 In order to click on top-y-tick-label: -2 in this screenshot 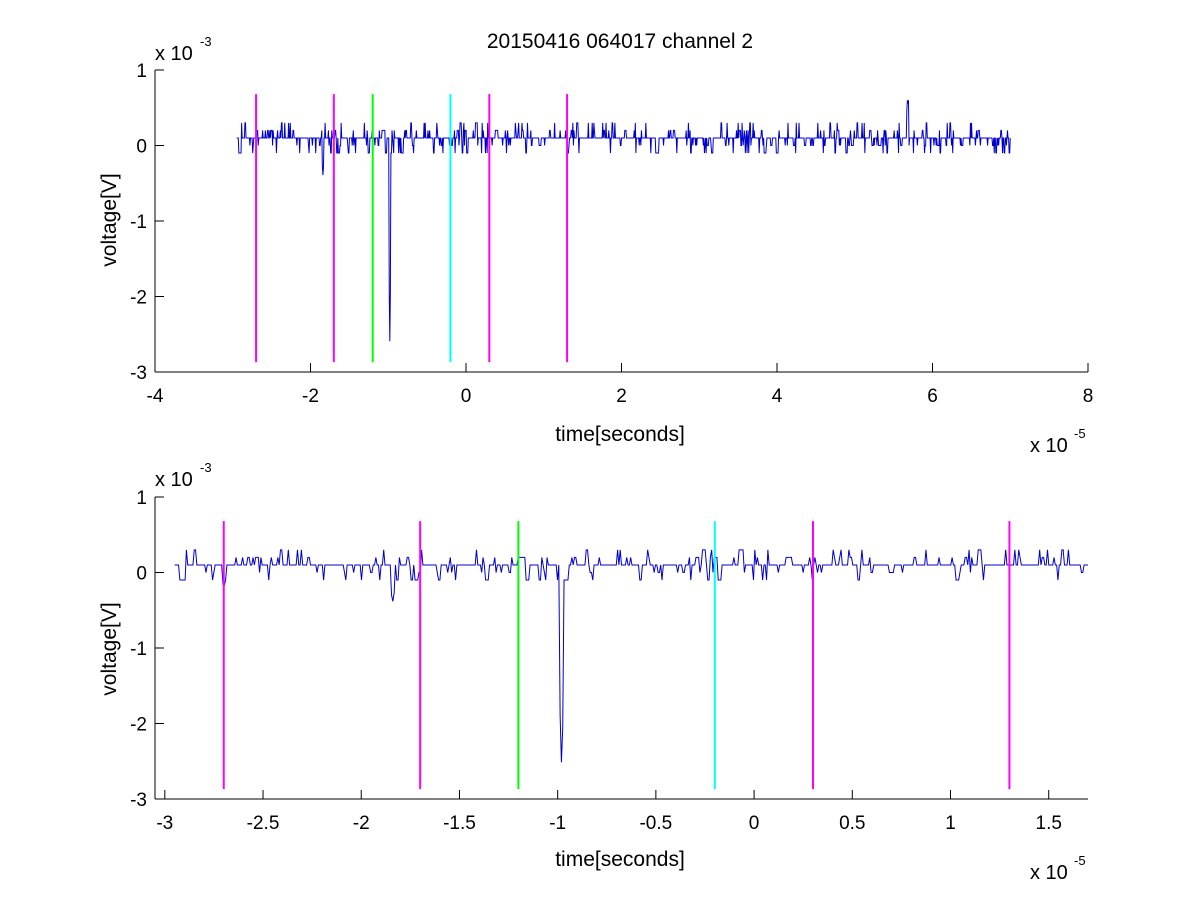, I will do `click(138, 298)`.